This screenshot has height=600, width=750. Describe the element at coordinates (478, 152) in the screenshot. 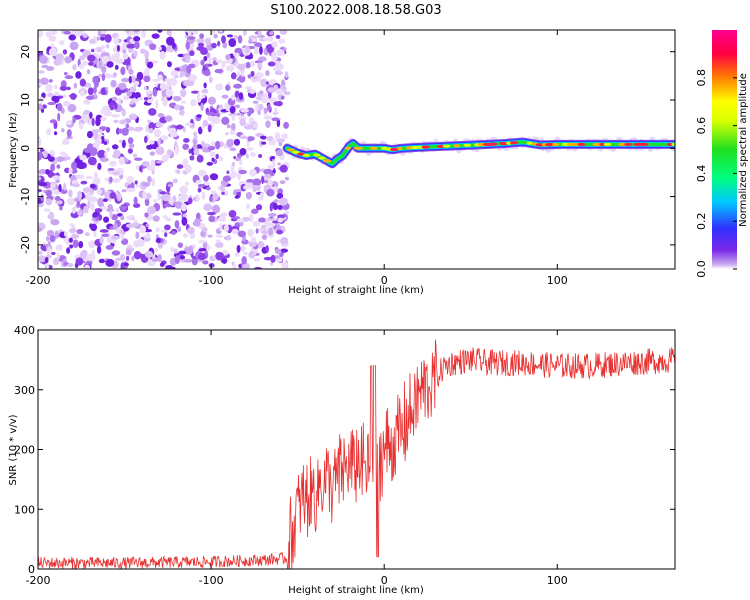

I see `spectrogram-ridge` at that location.